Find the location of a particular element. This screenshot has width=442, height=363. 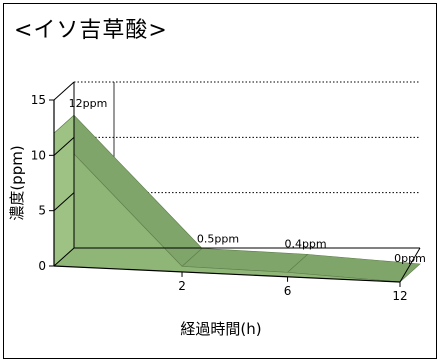

floor-right-edge is located at coordinates (410, 265).